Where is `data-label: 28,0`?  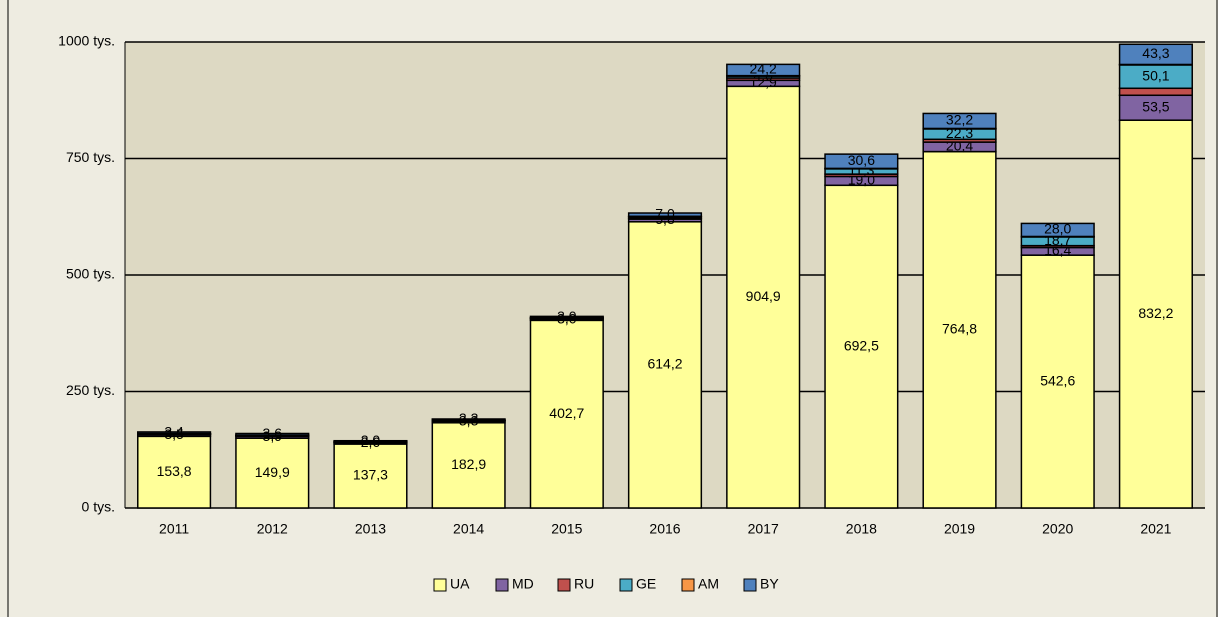 data-label: 28,0 is located at coordinates (1057, 229).